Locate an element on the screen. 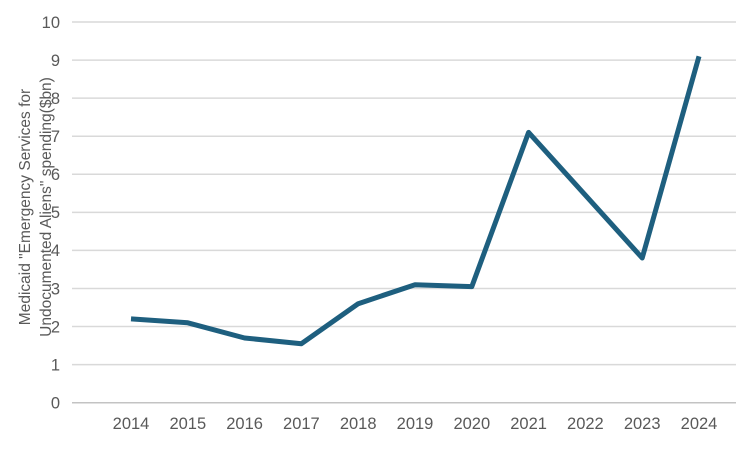 The width and height of the screenshot is (750, 450). x-tick-label: 2019 is located at coordinates (415, 424).